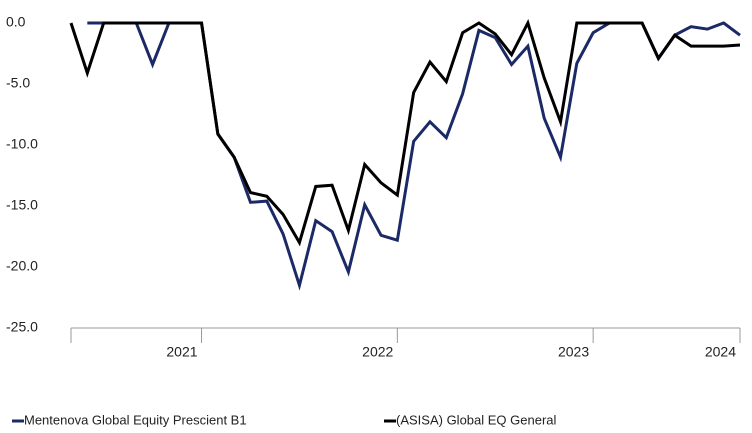 The width and height of the screenshot is (752, 433). Describe the element at coordinates (22, 205) in the screenshot. I see `y-tick-label: -15.0` at that location.